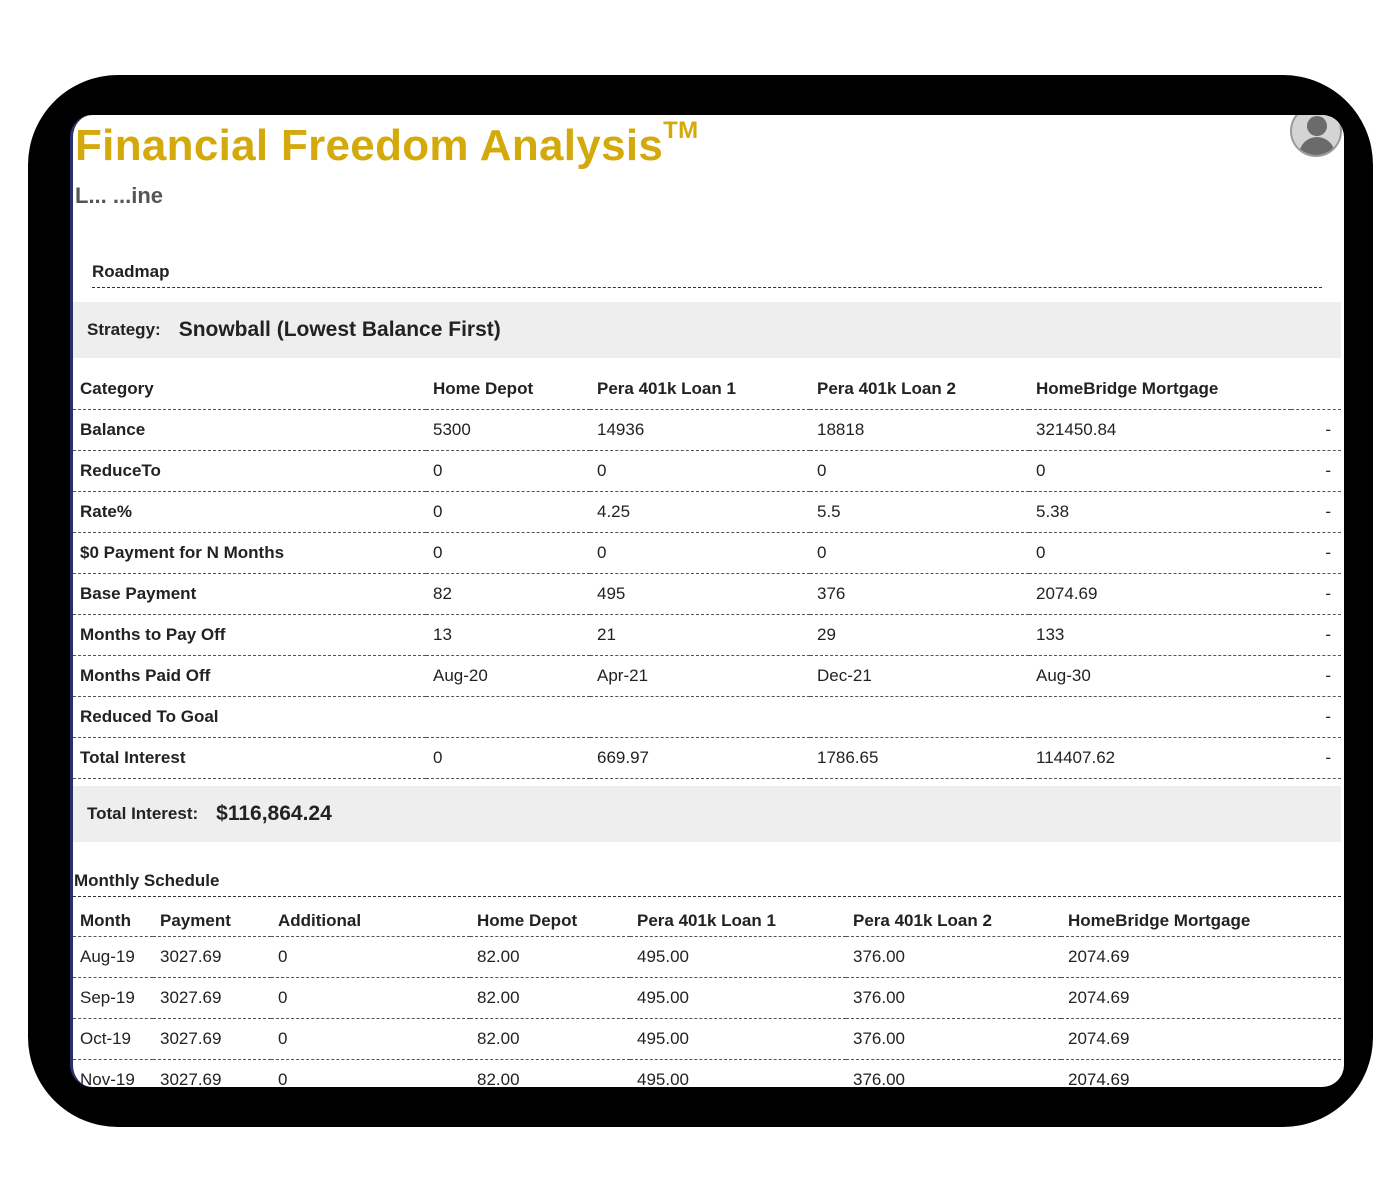  I want to click on cell-homebridge: 114407.62, so click(1160, 758).